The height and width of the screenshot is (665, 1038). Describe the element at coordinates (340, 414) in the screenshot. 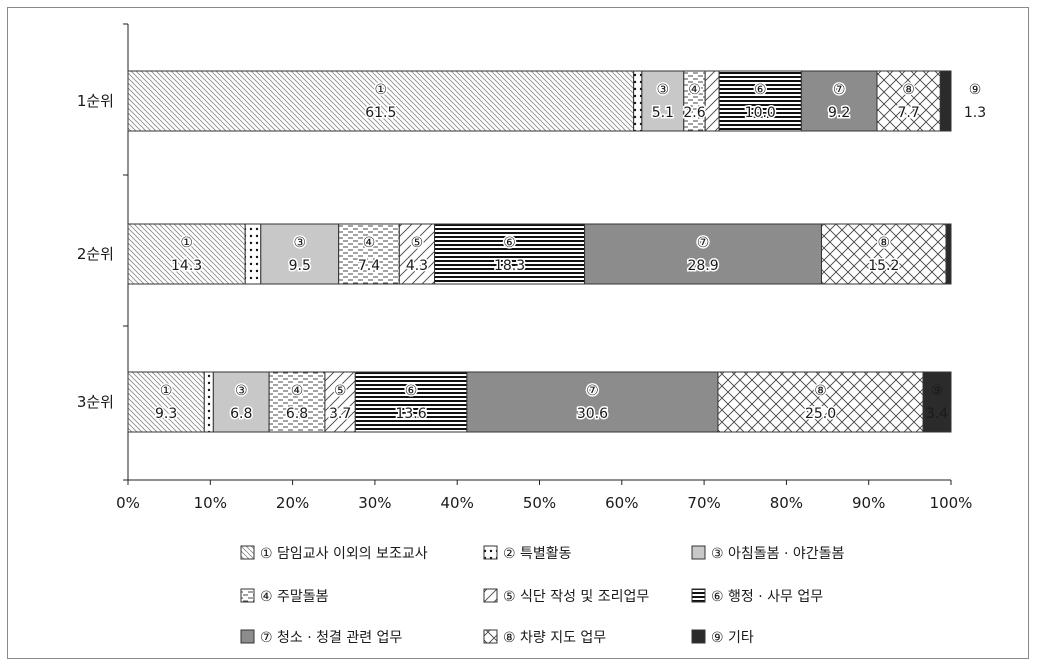

I see `segment-value-label: 3.7` at that location.